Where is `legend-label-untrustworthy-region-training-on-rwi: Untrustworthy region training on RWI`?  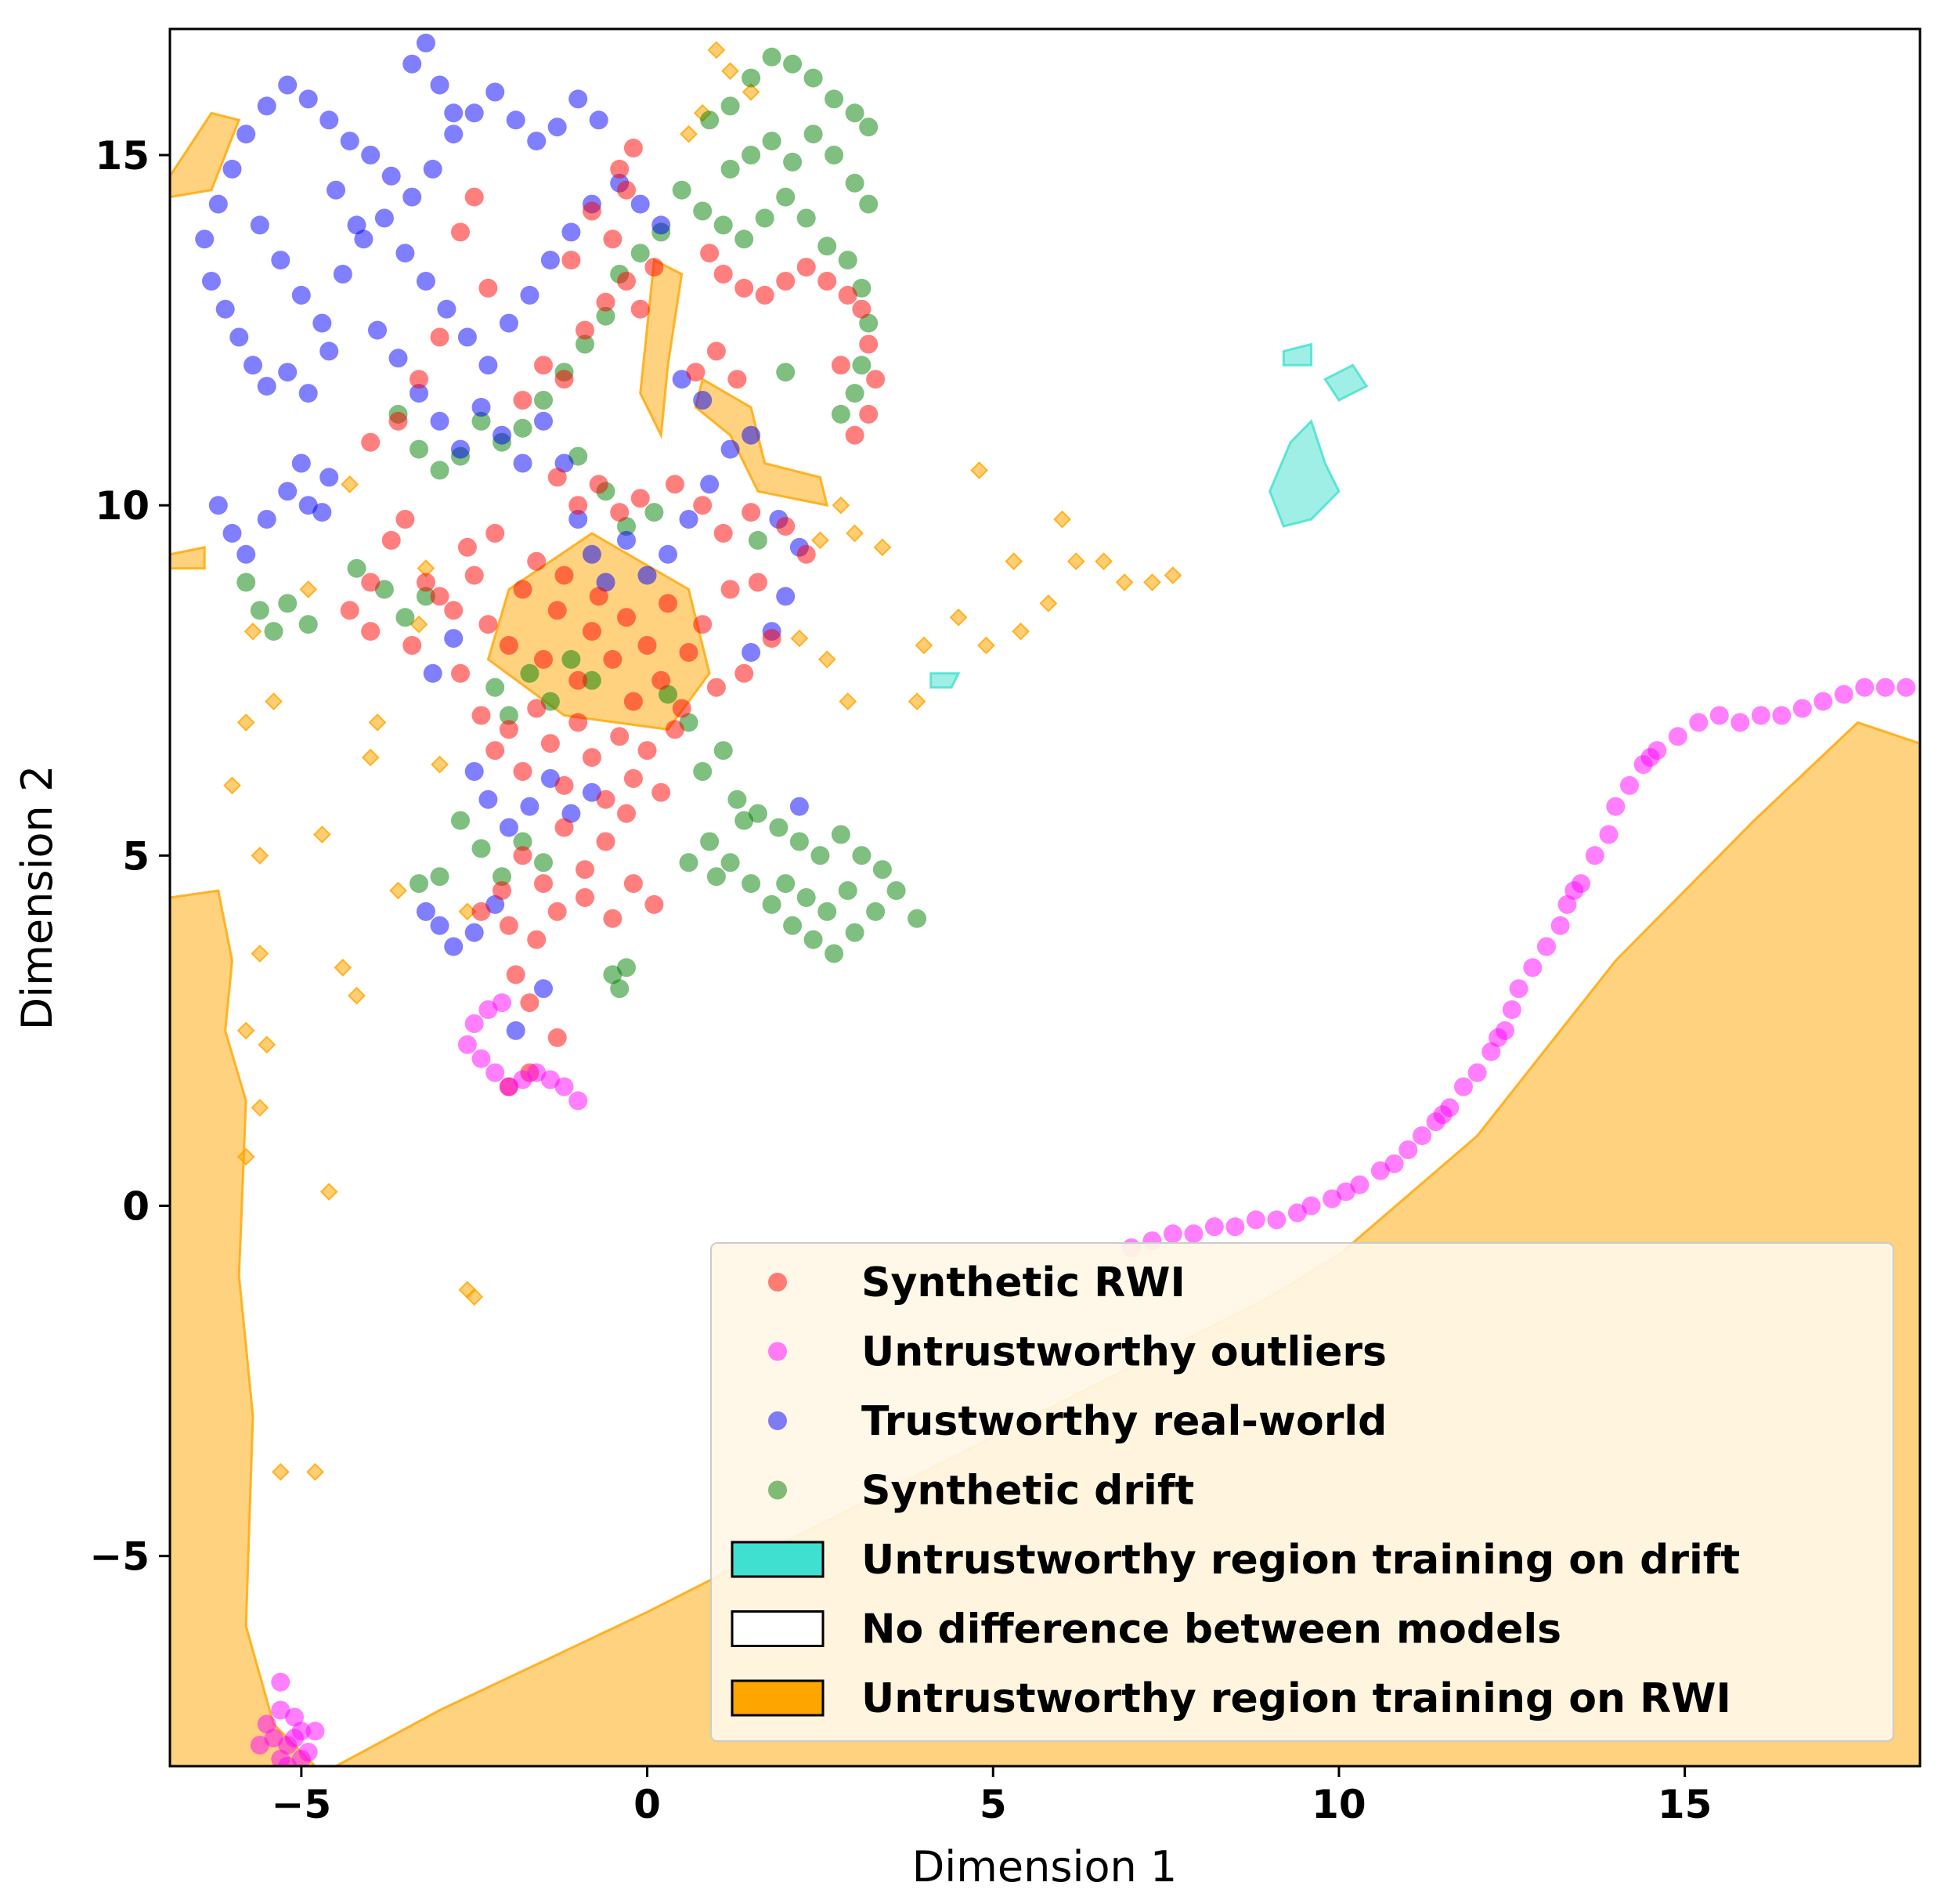
legend-label-untrustworthy-region-training-on-rwi: Untrustworthy region training on RWI is located at coordinates (1296, 1698).